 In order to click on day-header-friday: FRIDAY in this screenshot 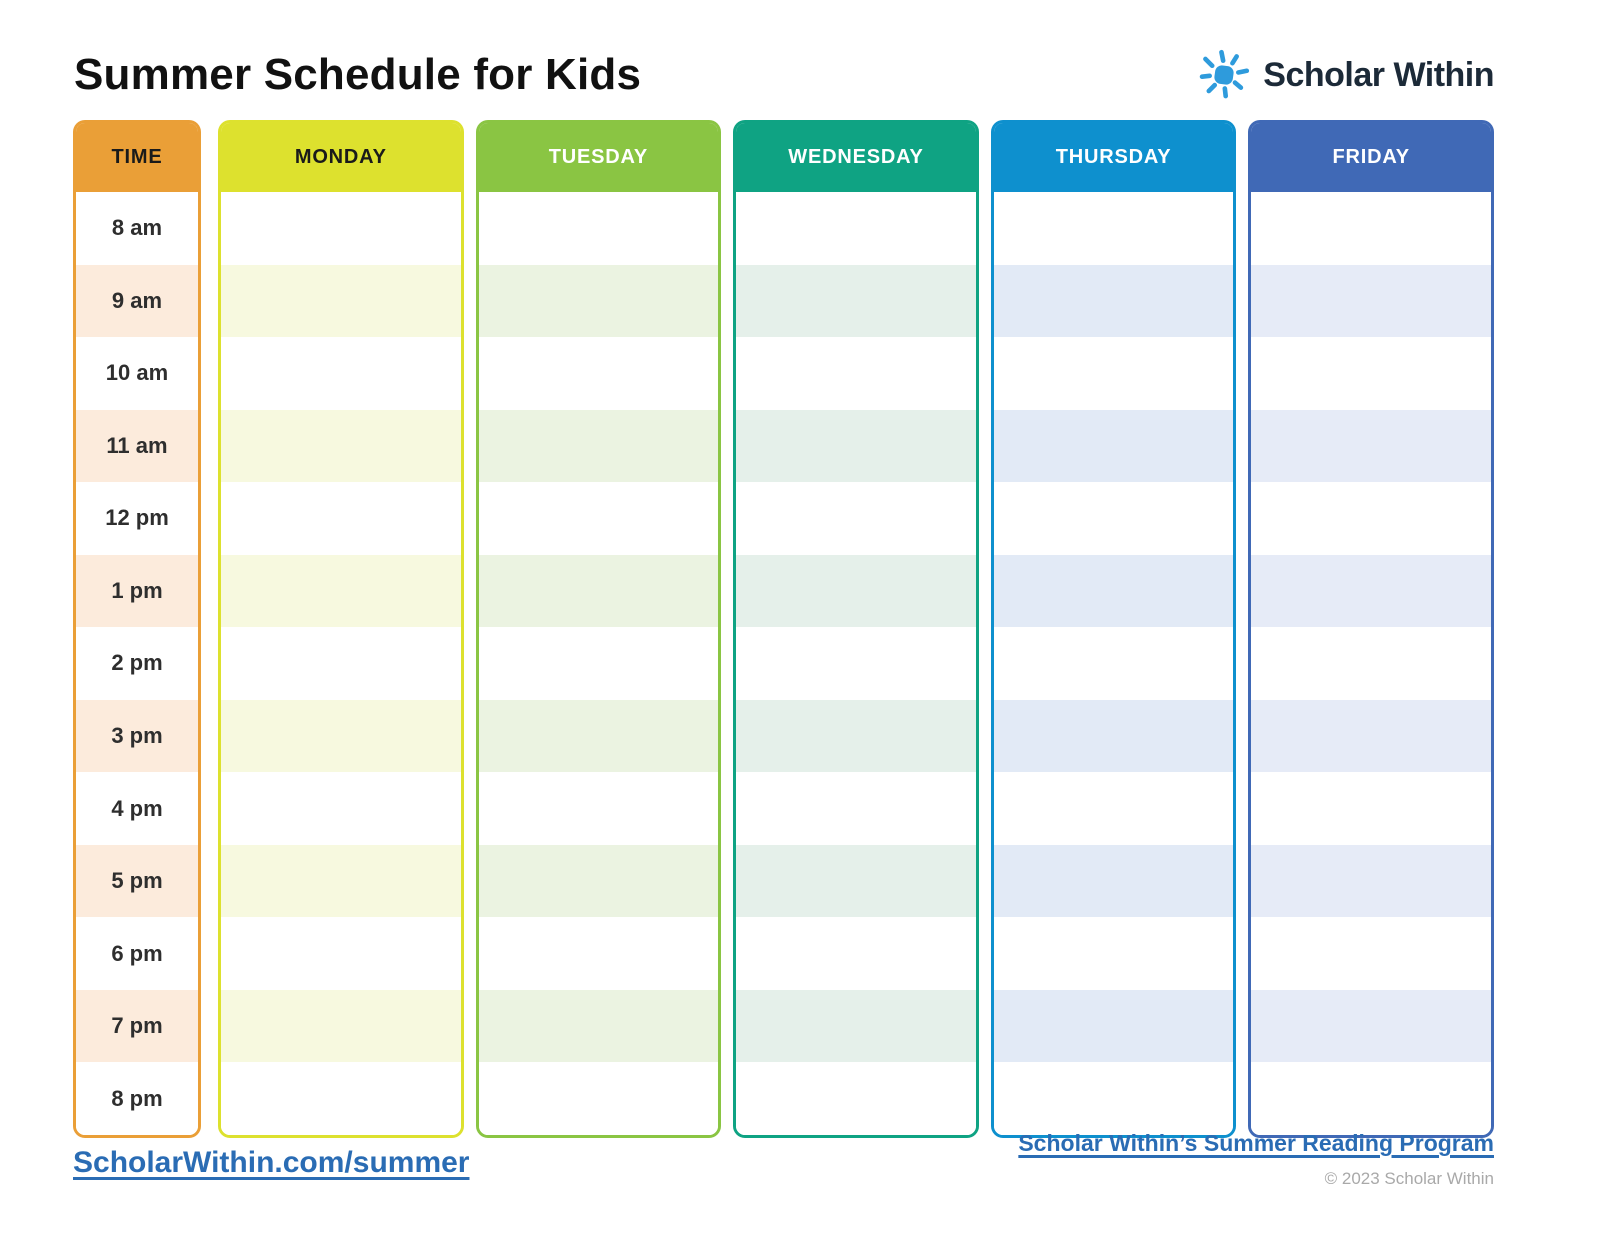, I will do `click(1371, 157)`.